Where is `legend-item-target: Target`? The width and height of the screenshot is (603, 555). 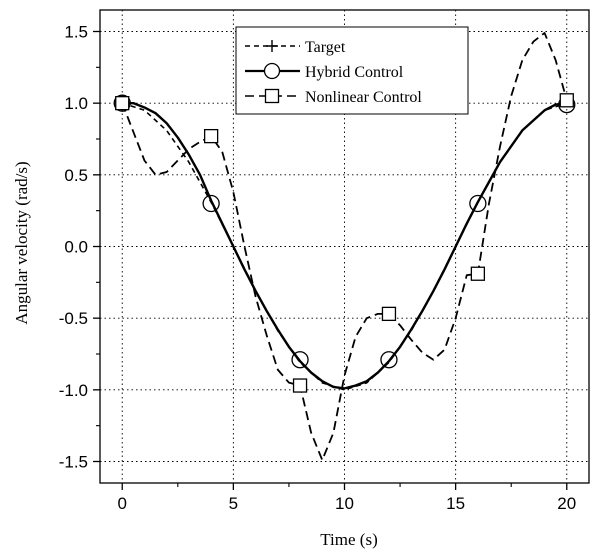
legend-item-target: Target is located at coordinates (295, 47).